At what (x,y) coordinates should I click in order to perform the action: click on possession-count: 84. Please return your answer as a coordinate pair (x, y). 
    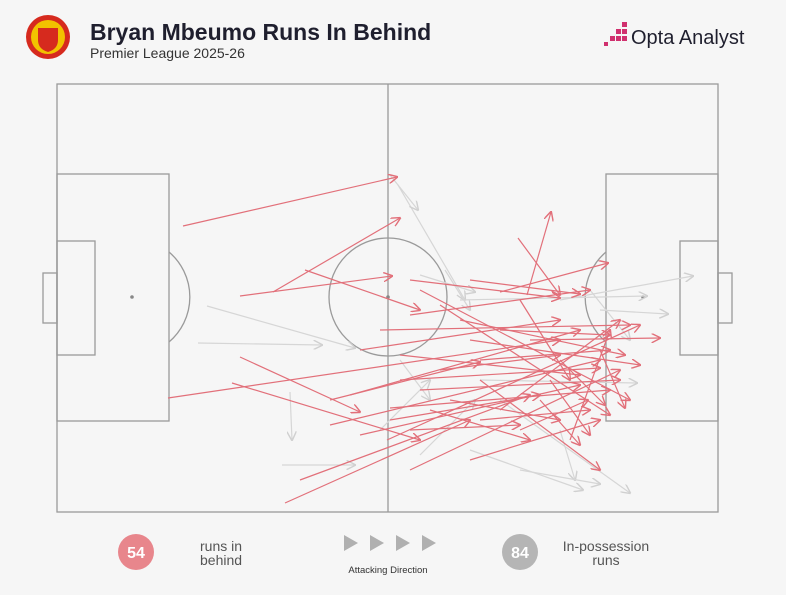
    Looking at the image, I should click on (520, 553).